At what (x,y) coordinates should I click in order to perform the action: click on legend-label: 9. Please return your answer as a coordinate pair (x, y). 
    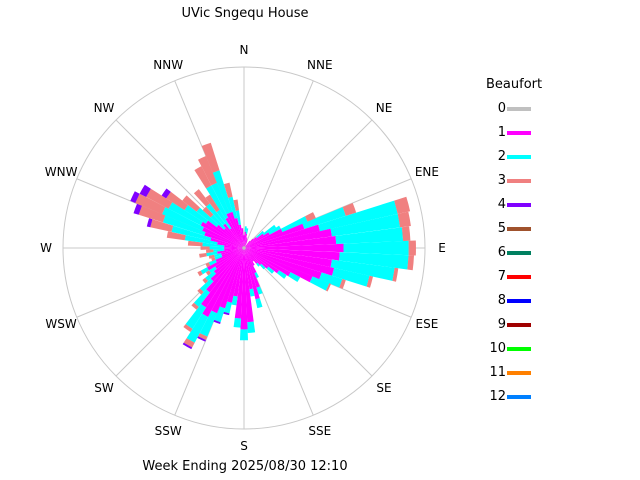
    Looking at the image, I should click on (501, 324).